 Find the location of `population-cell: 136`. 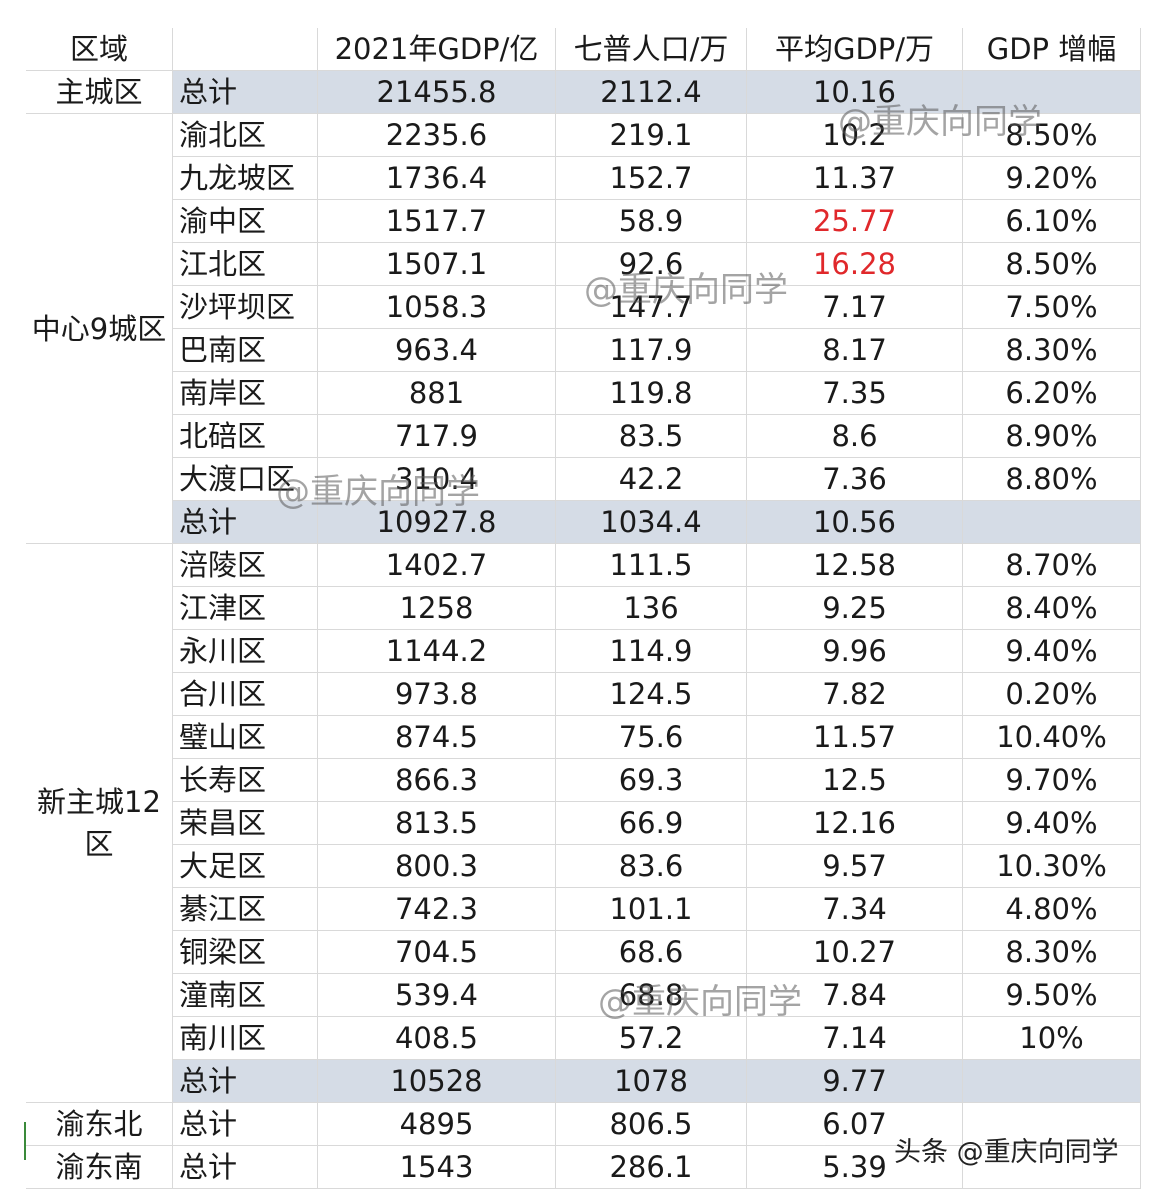

population-cell: 136 is located at coordinates (651, 608).